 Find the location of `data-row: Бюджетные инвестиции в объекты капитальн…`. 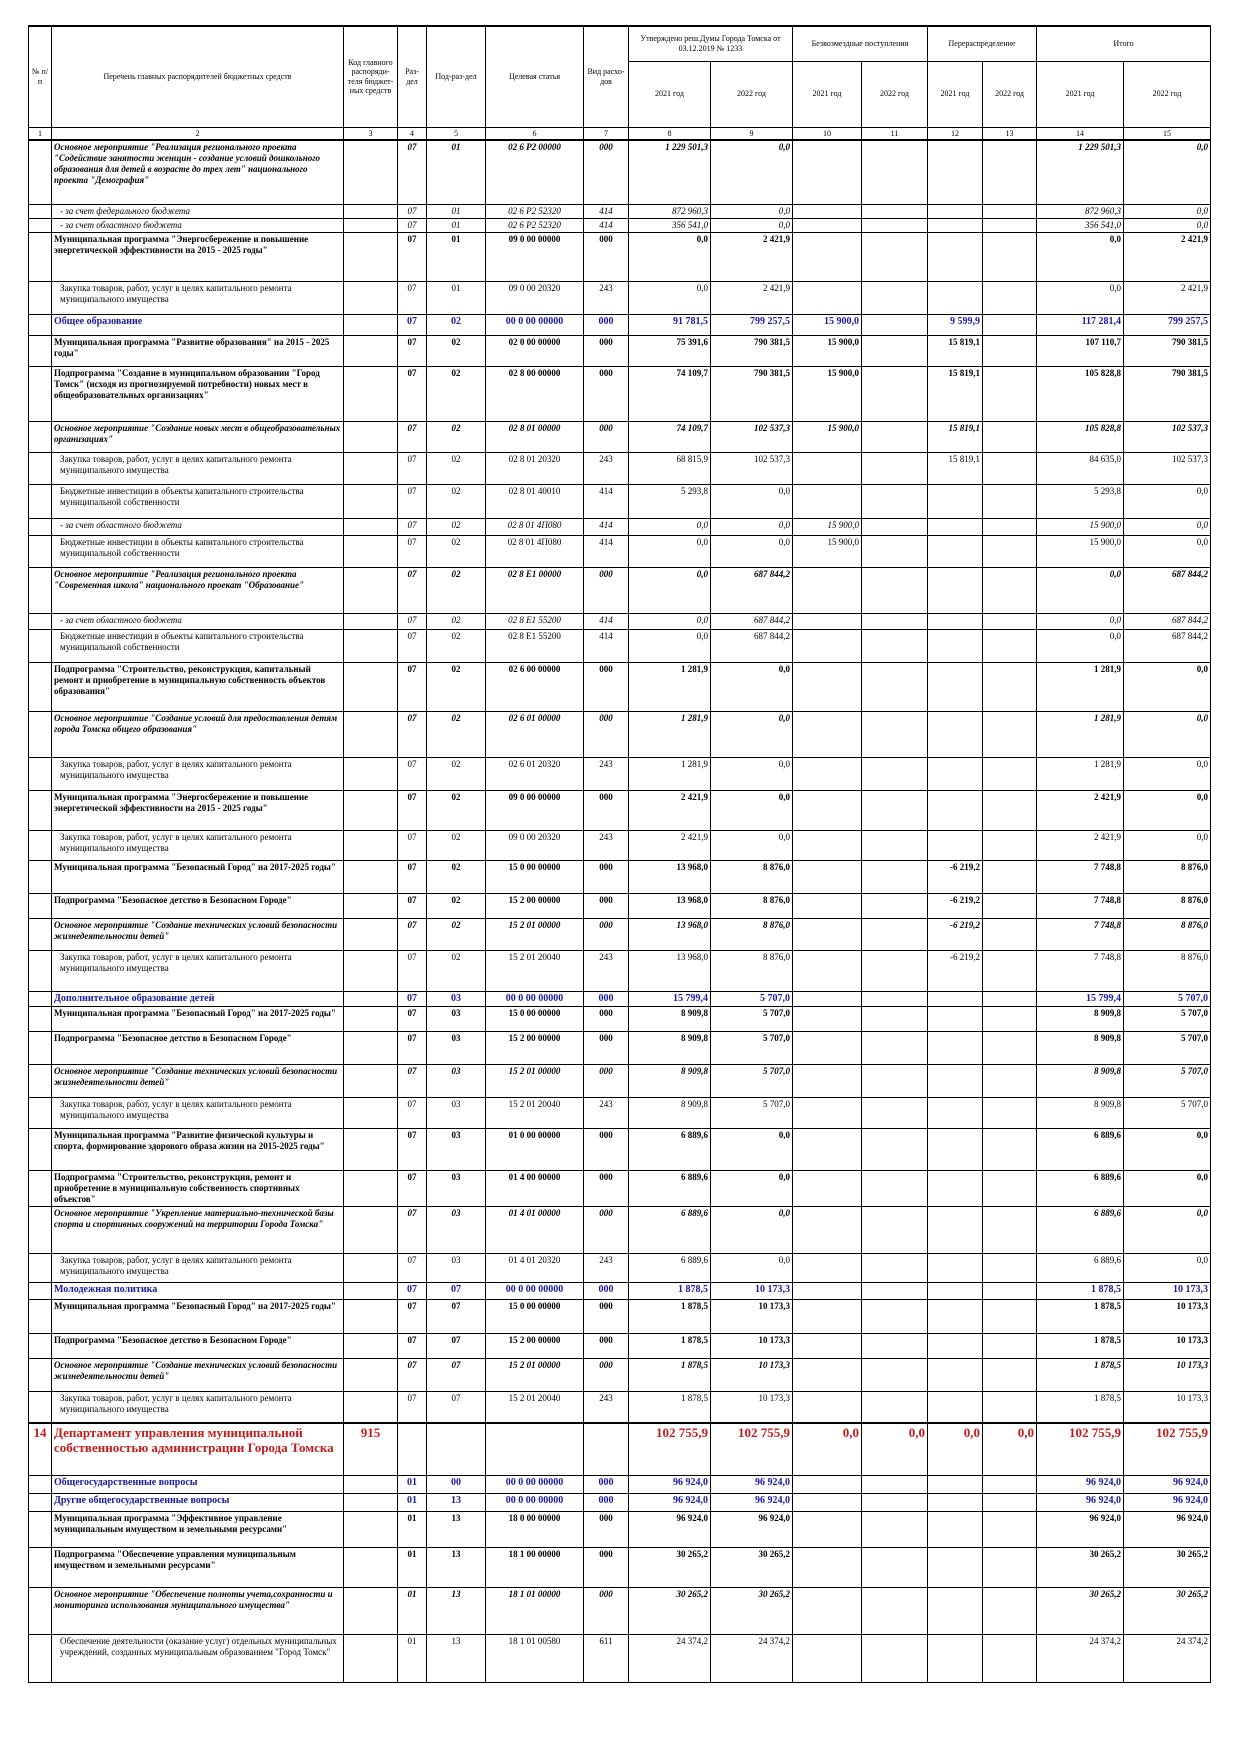

data-row: Бюджетные инвестиции в объекты капитальн… is located at coordinates (620, 551).